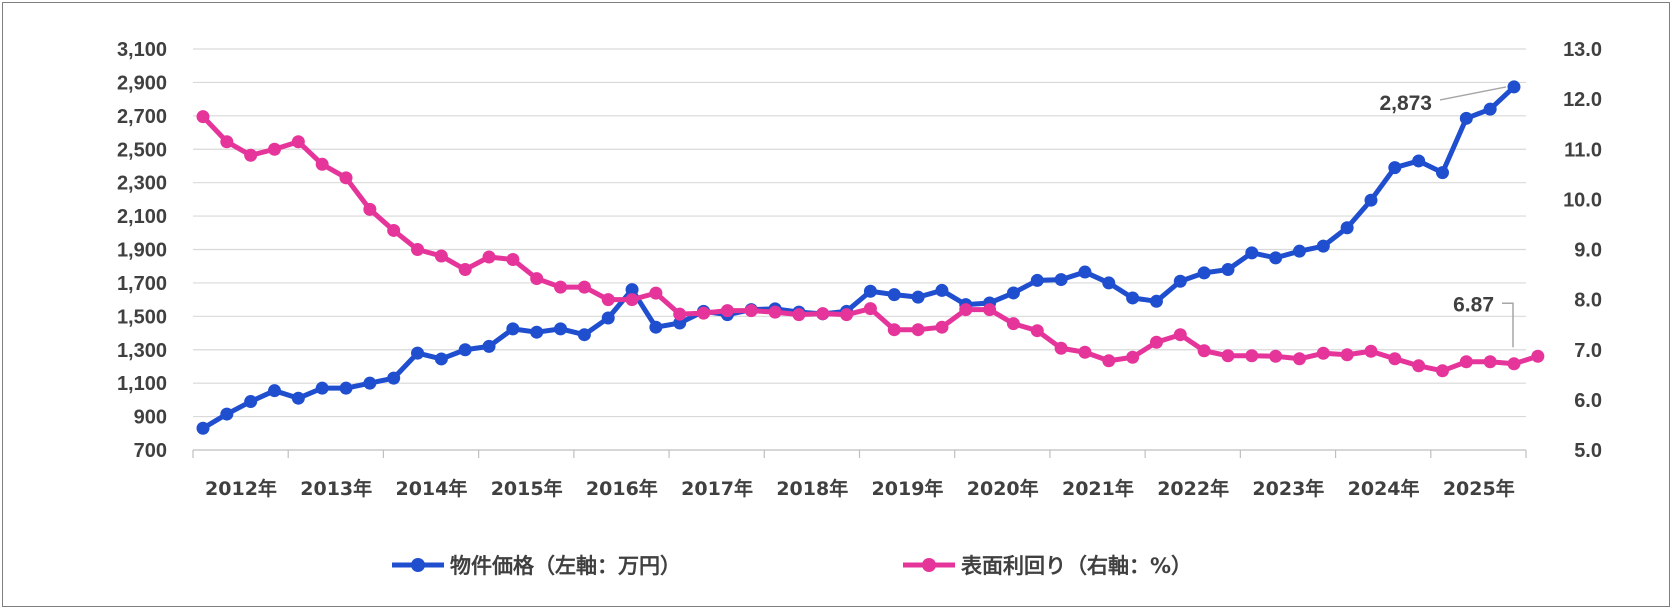  What do you see at coordinates (792, 566) in the screenshot?
I see `legend: 物件価格（左軸：万円） 表面利回り（右軸：%）` at bounding box center [792, 566].